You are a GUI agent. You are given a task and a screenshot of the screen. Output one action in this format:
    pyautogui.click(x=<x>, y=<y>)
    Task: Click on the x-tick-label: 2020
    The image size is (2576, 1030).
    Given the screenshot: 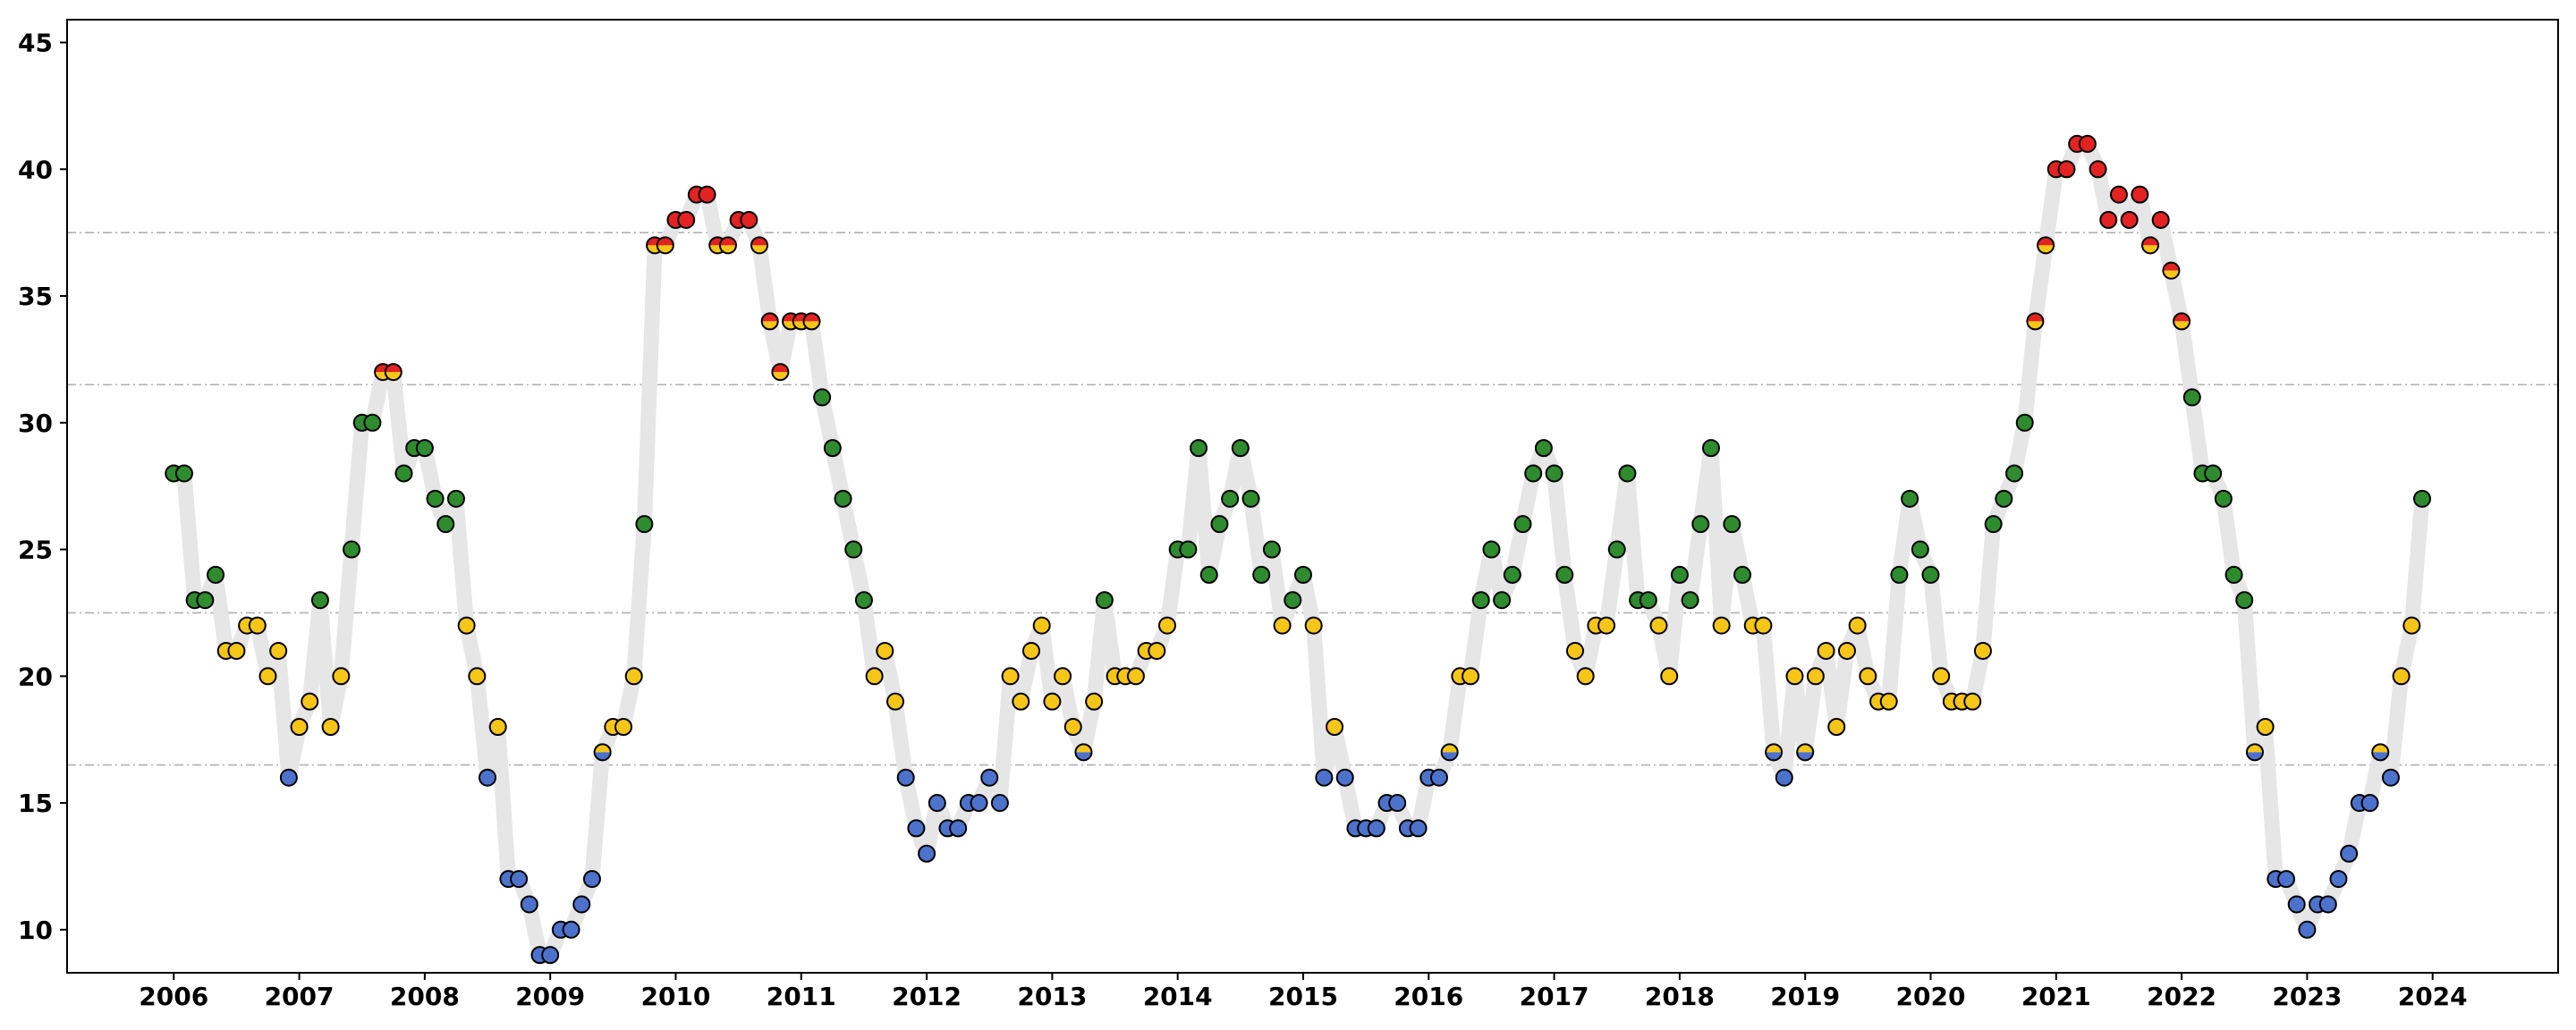 What is the action you would take?
    pyautogui.click(x=1931, y=996)
    